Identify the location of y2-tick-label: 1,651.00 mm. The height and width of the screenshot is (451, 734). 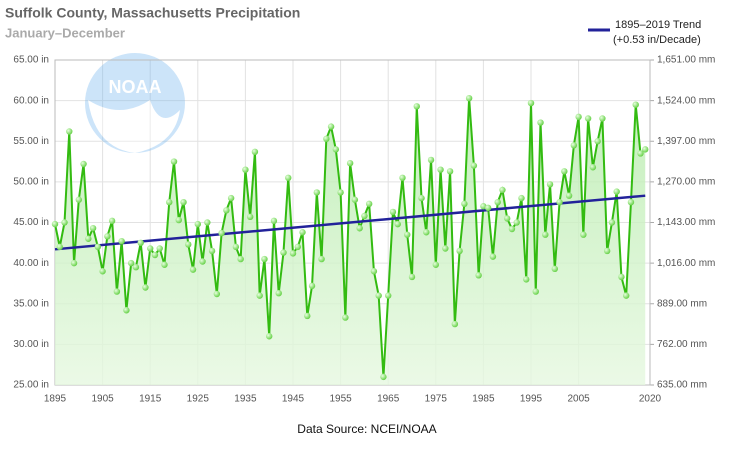
(686, 60).